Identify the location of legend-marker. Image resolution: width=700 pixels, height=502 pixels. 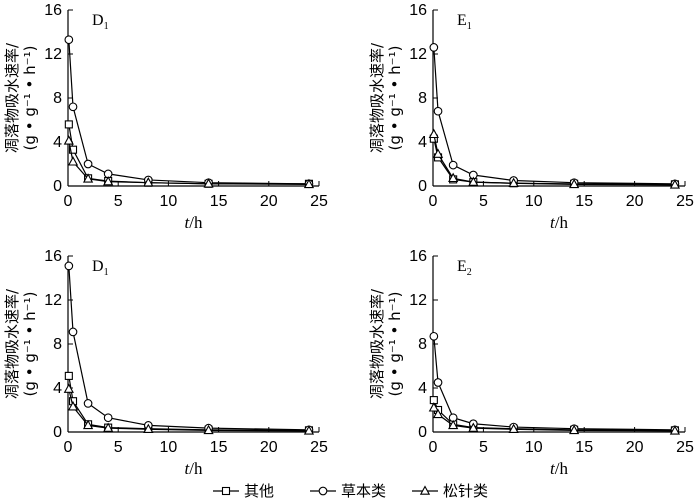
(425, 490).